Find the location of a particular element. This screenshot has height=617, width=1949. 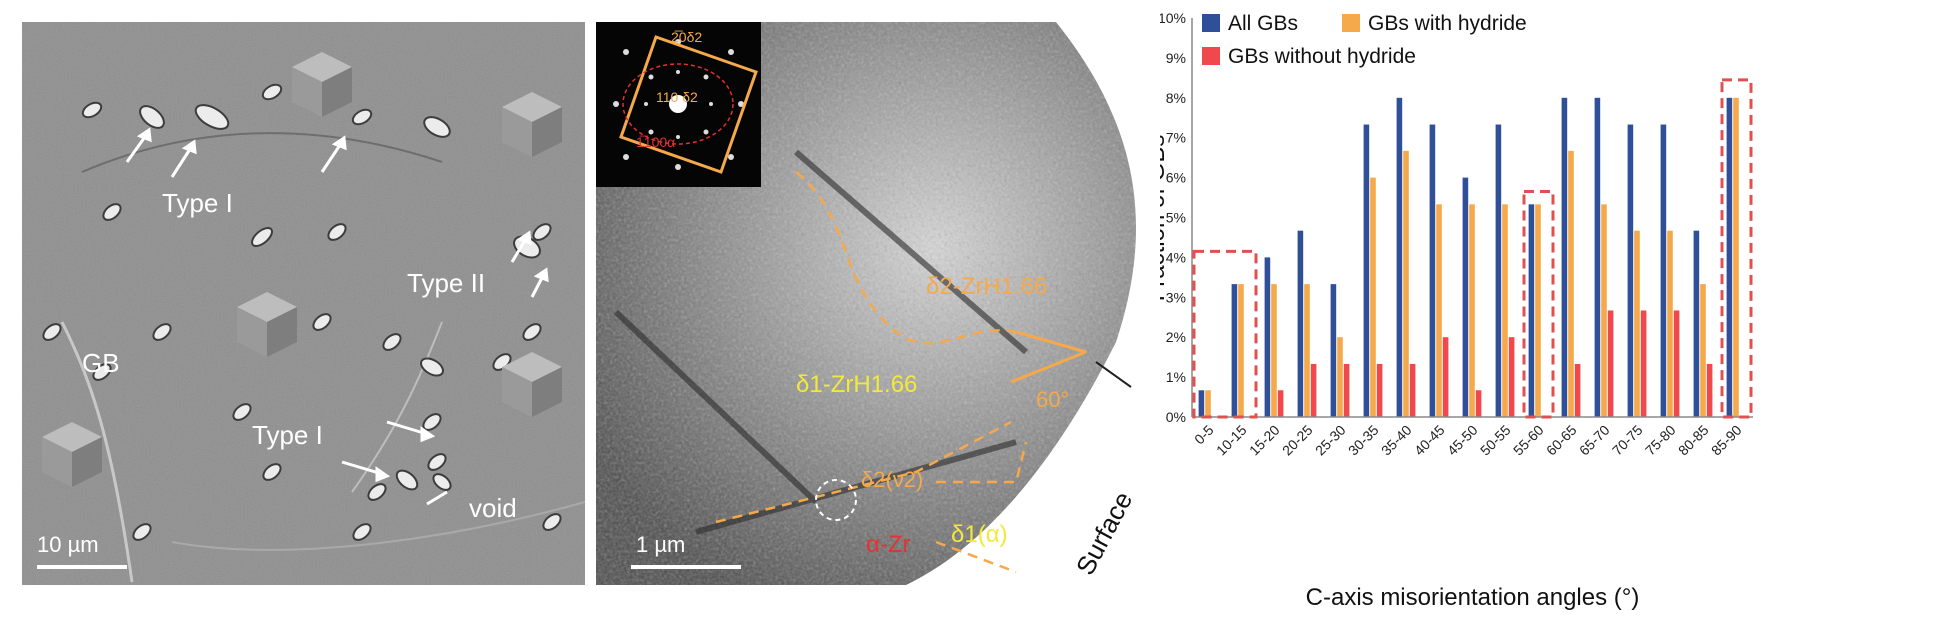

label-void: void is located at coordinates (493, 508).